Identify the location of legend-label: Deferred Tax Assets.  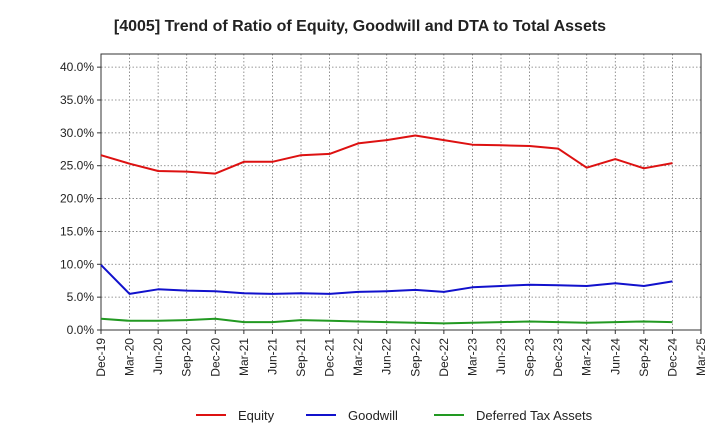
(534, 415).